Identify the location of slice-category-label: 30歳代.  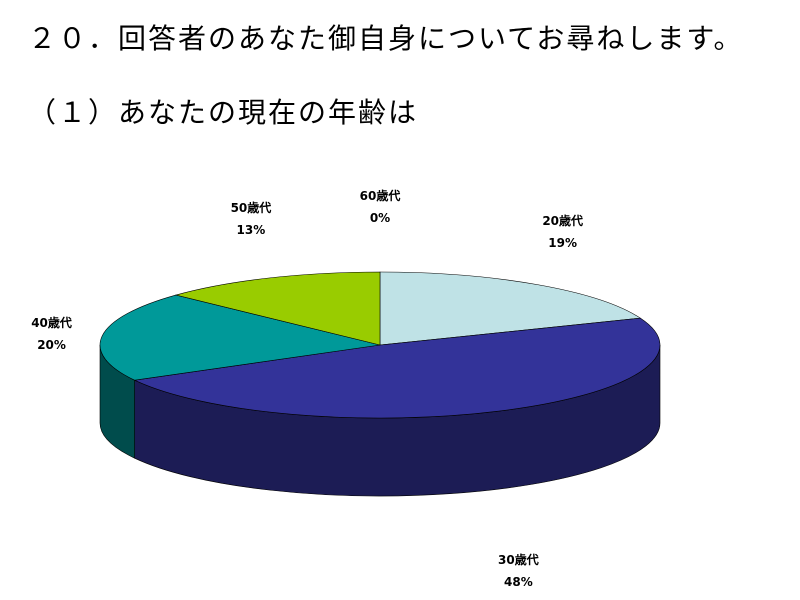
(518, 559).